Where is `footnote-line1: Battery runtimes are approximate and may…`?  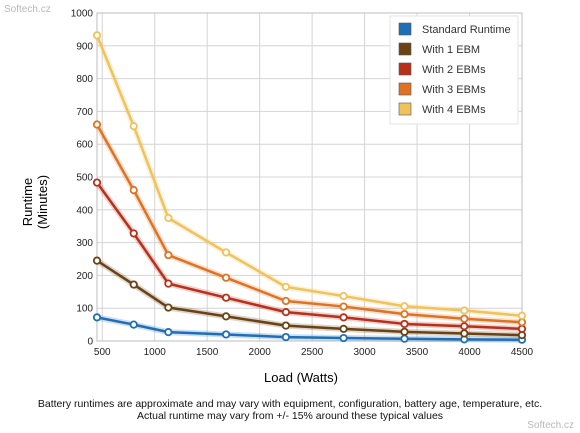
footnote-line1: Battery runtimes are approximate and may… is located at coordinates (290, 404).